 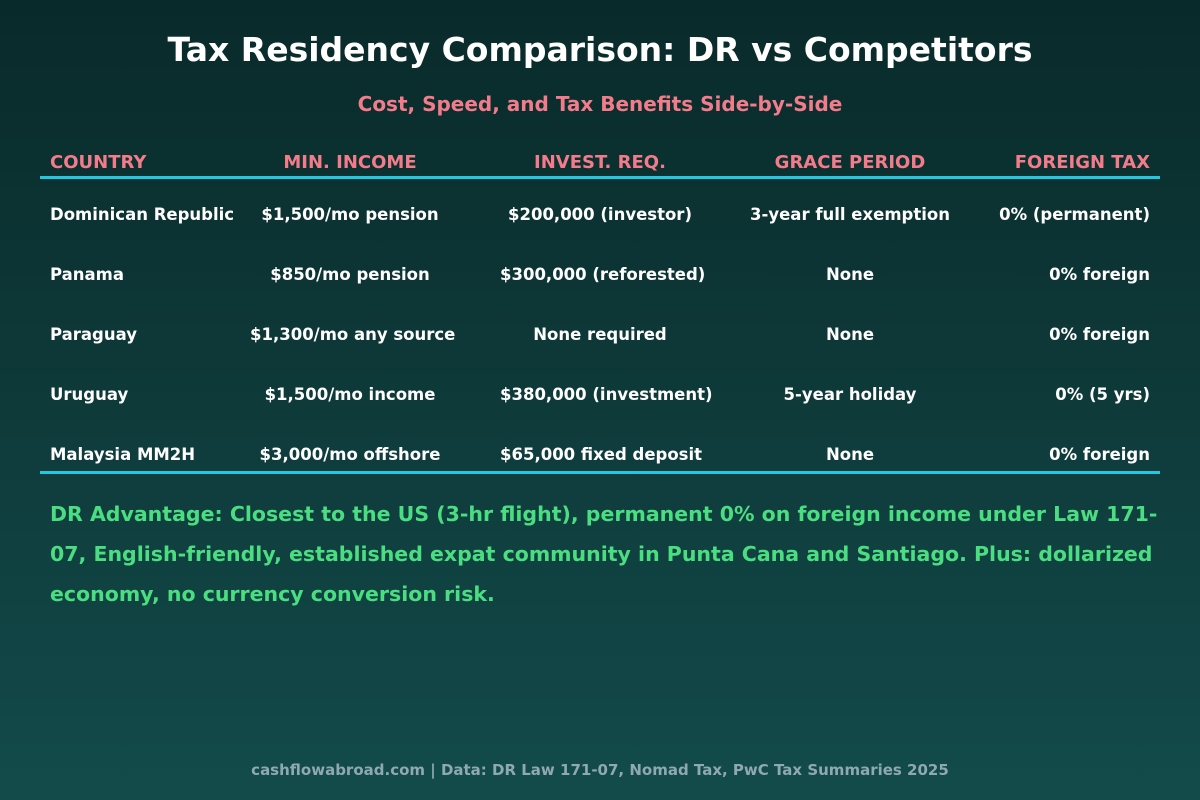 What do you see at coordinates (350, 454) in the screenshot?
I see `cell-min-income: $3,000/mo offshore` at bounding box center [350, 454].